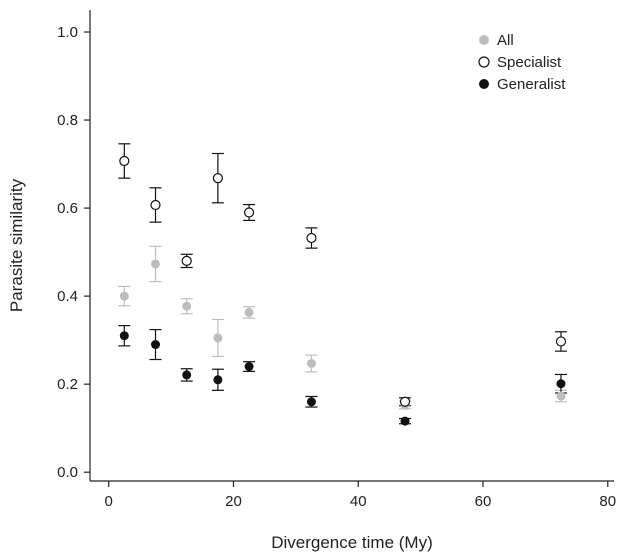 Image resolution: width=630 pixels, height=554 pixels. What do you see at coordinates (529, 62) in the screenshot?
I see `legend-label-specialist: Specialist` at bounding box center [529, 62].